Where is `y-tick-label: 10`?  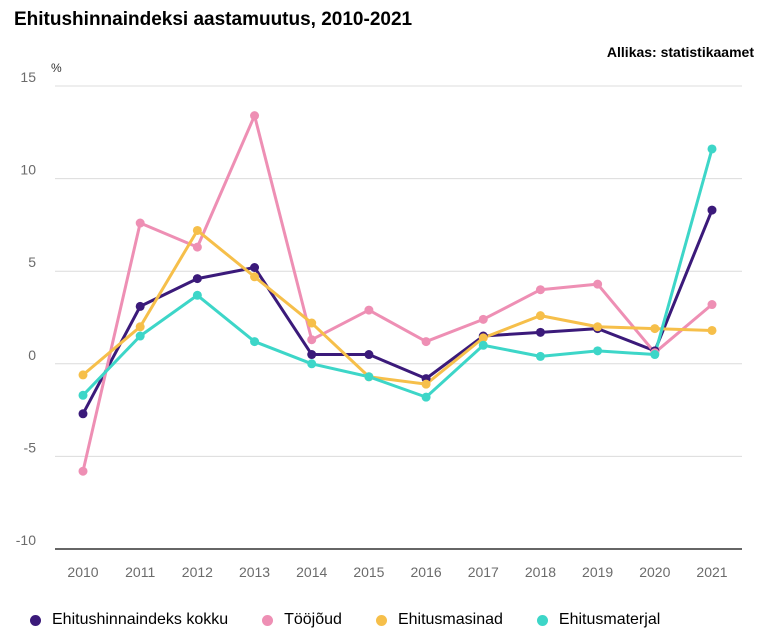 y-tick-label: 10 is located at coordinates (28, 170).